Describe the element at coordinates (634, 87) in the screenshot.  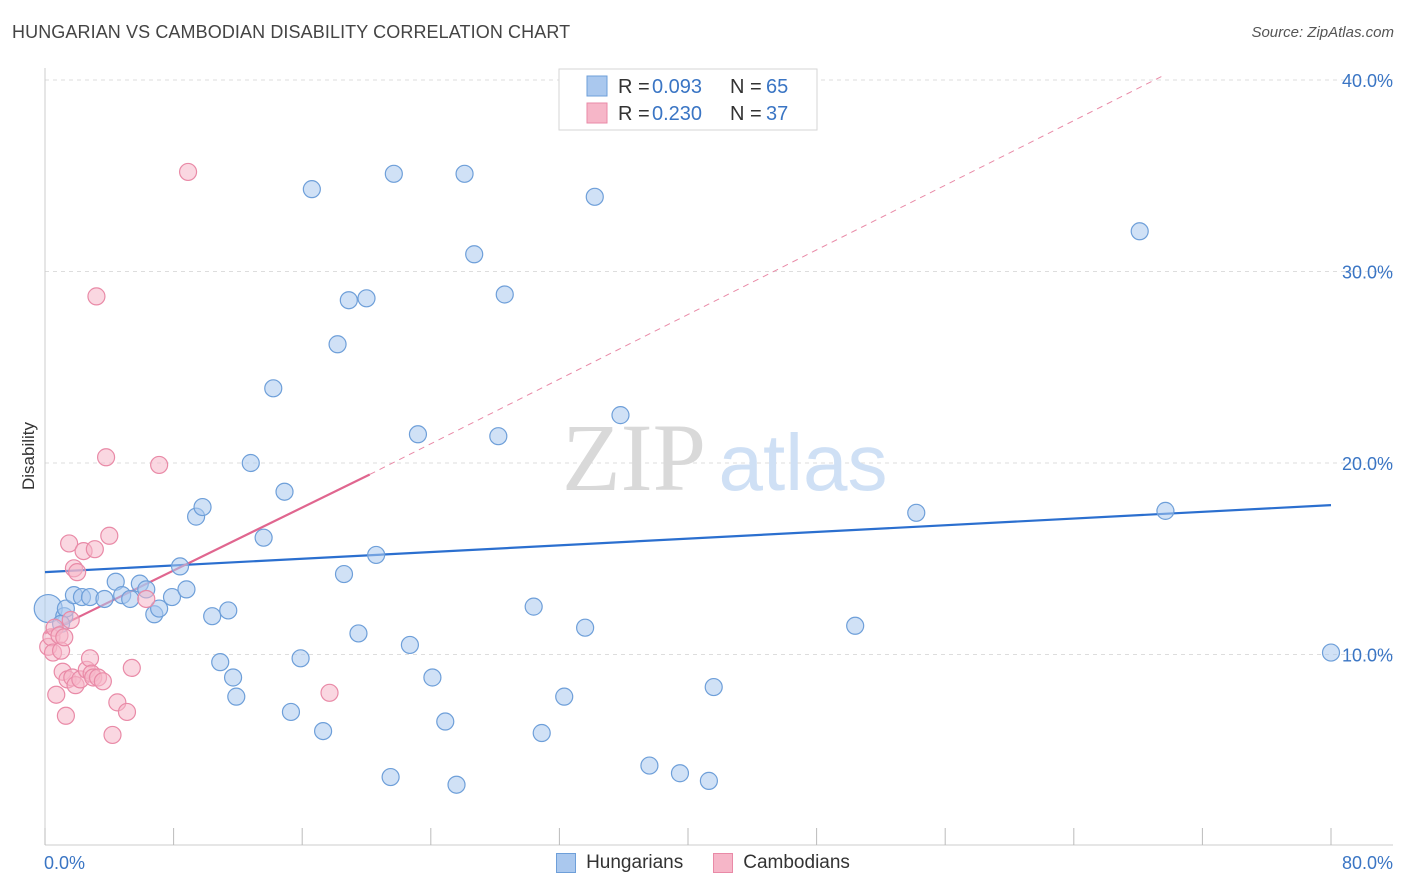
I see `legend-r-label-1: R =` at that location.